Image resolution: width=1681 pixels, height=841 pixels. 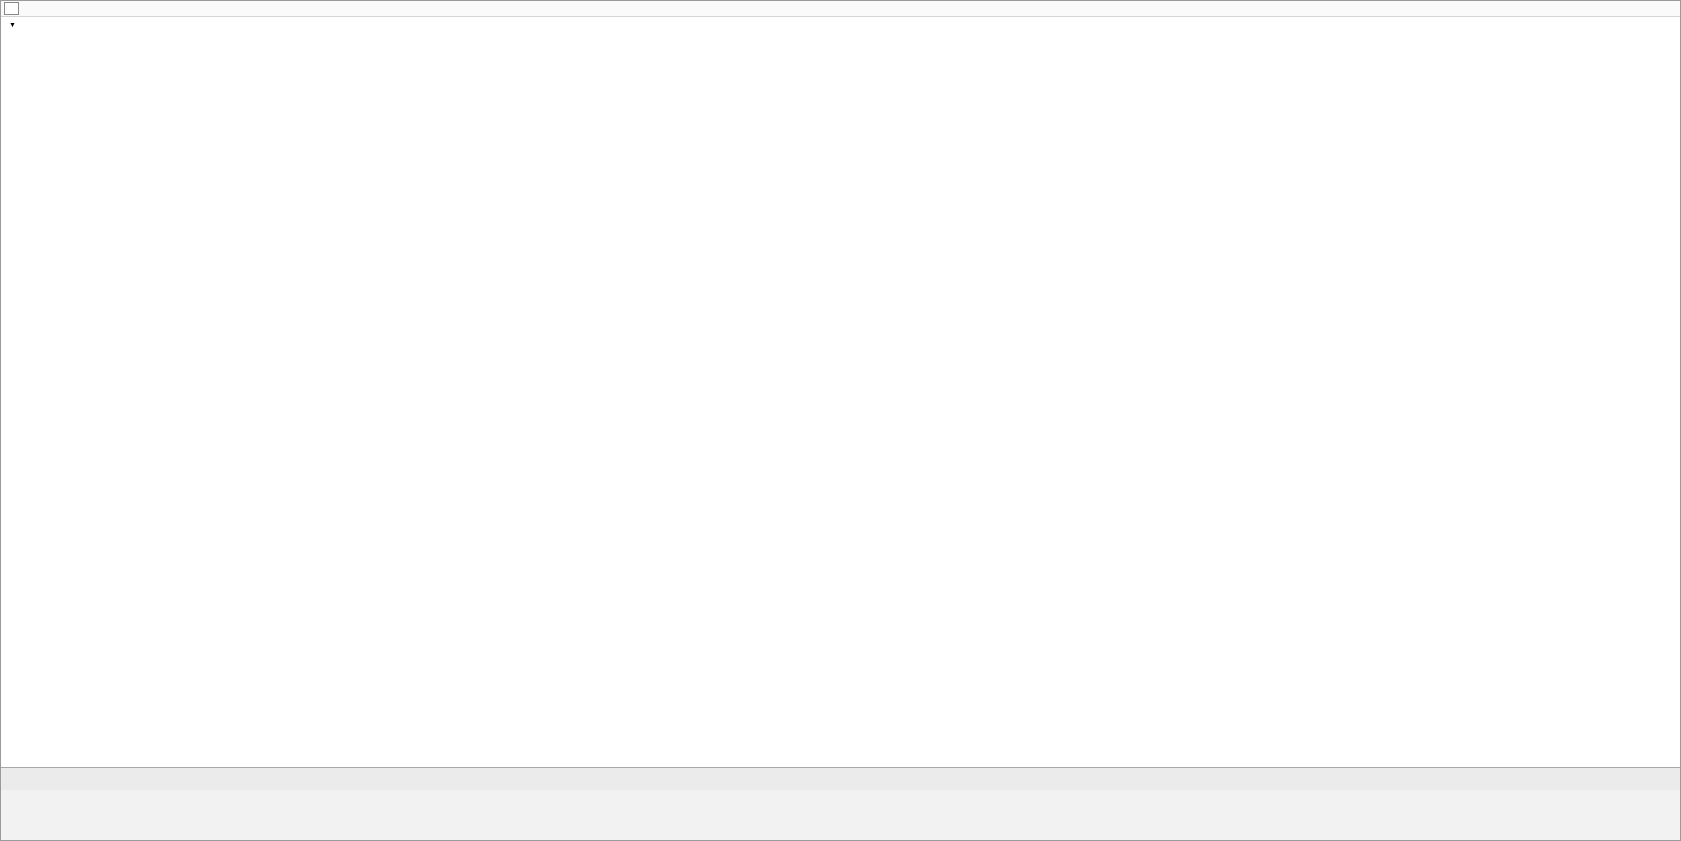 I want to click on status-bar, so click(x=840, y=814).